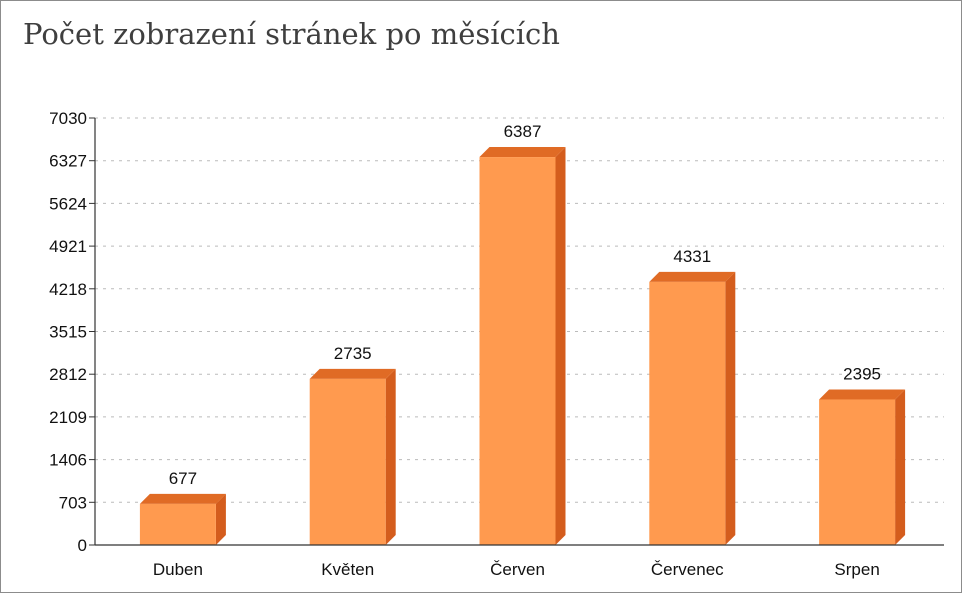 The height and width of the screenshot is (593, 962). I want to click on x-category-label: Červenec, so click(687, 569).